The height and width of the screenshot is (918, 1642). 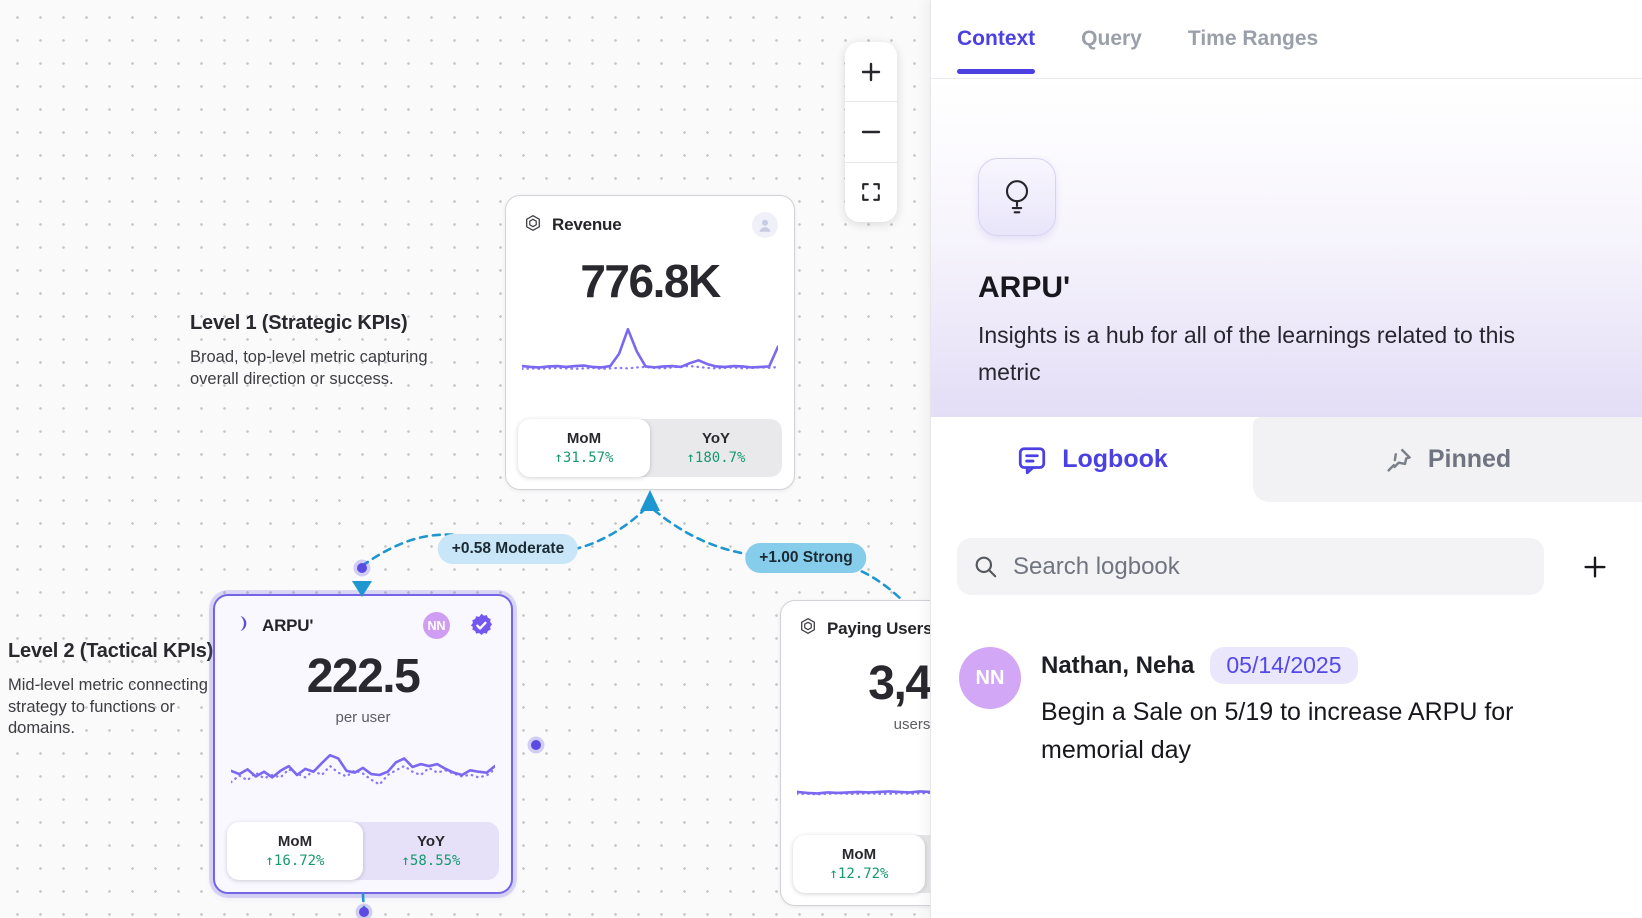 I want to click on tab-time-ranges: Time Ranges, so click(x=1253, y=38).